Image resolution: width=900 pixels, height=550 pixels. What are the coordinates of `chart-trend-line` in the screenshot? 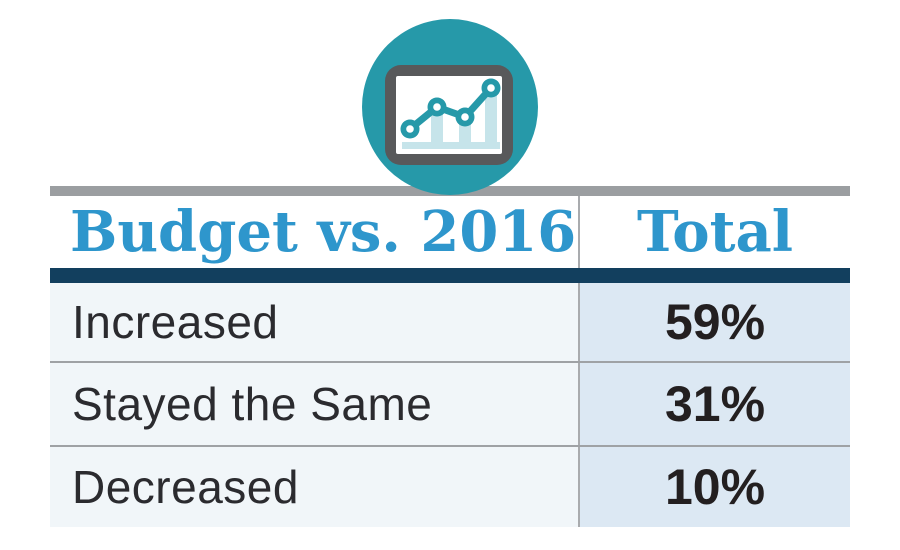 It's located at (450, 108).